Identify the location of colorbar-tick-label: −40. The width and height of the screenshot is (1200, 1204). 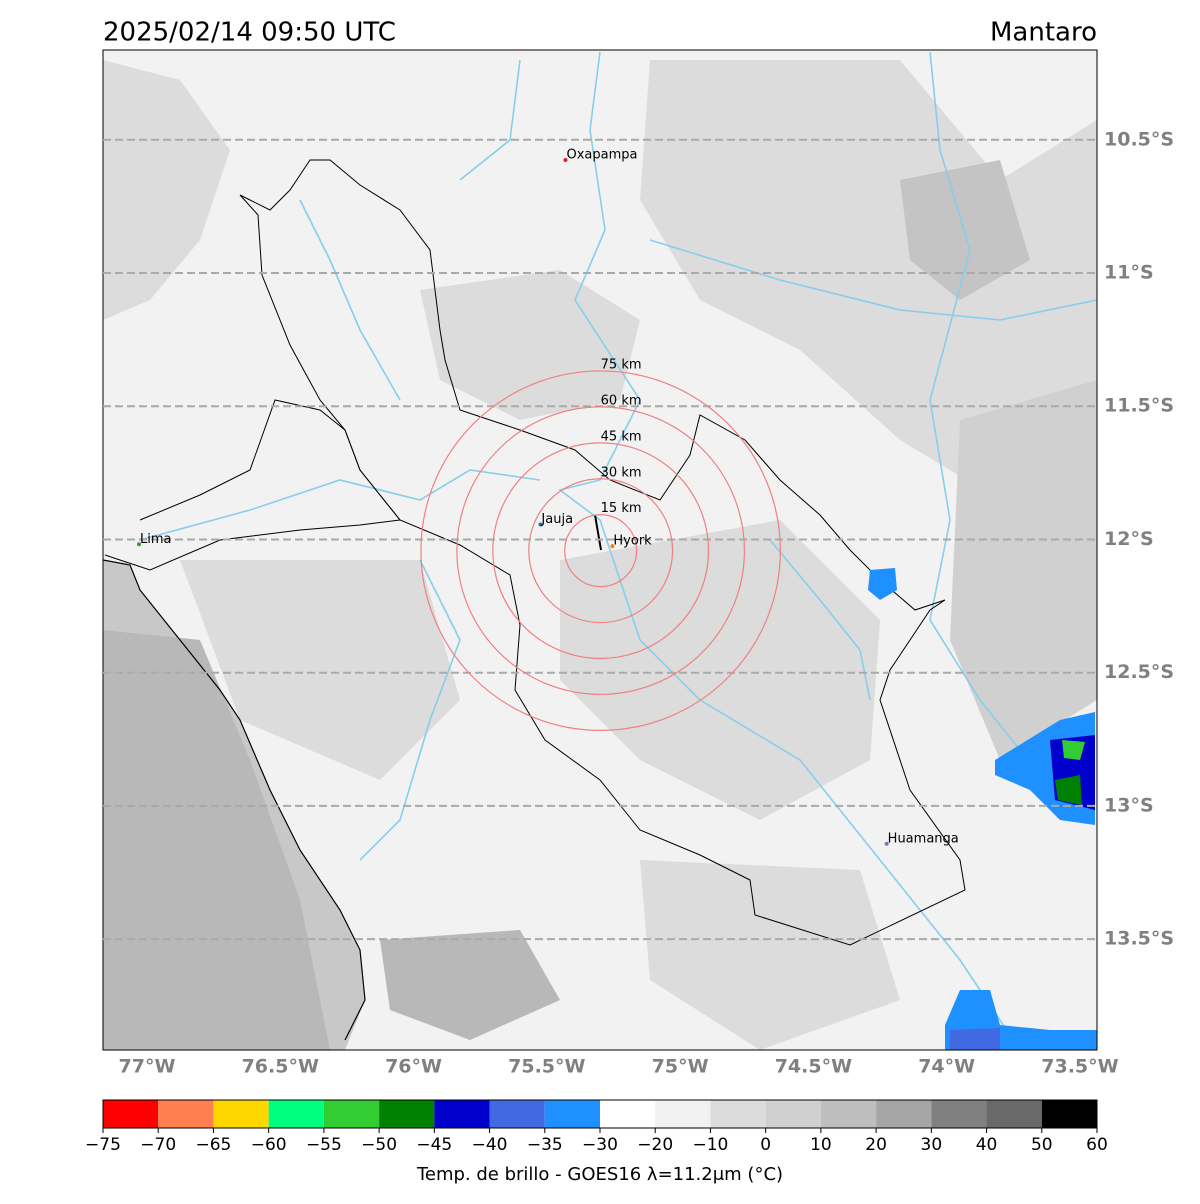
(490, 1145).